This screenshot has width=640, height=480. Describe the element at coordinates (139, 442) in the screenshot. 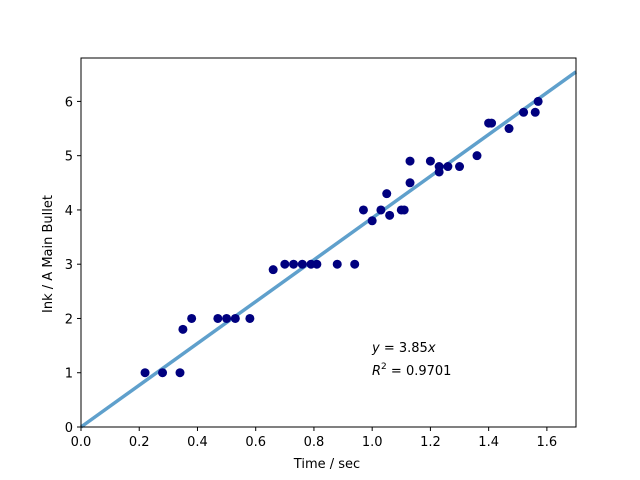

I see `x-tick-label: 0.2` at that location.